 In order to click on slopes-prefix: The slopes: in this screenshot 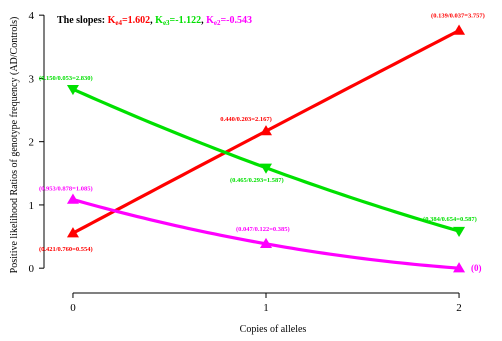, I will do `click(81, 20)`.